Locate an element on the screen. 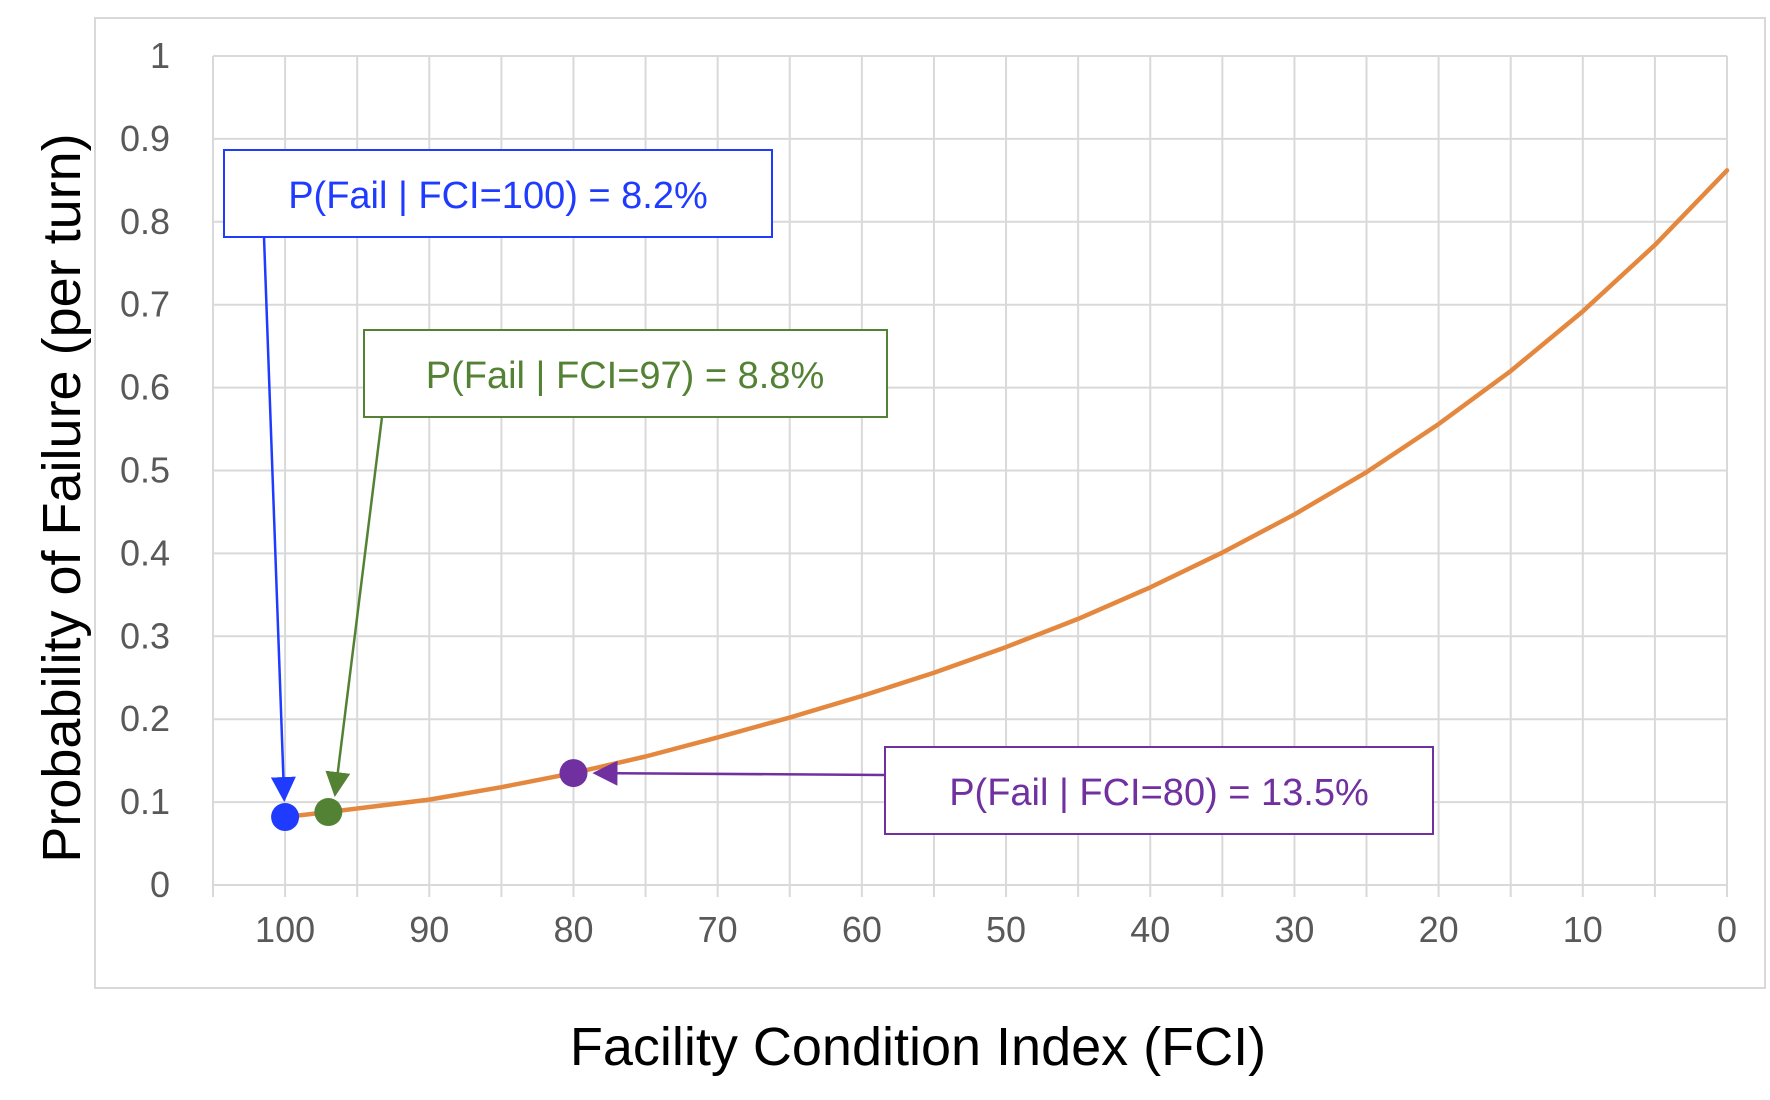 The image size is (1770, 1100). y-tick-label: 0.6 is located at coordinates (145, 387).